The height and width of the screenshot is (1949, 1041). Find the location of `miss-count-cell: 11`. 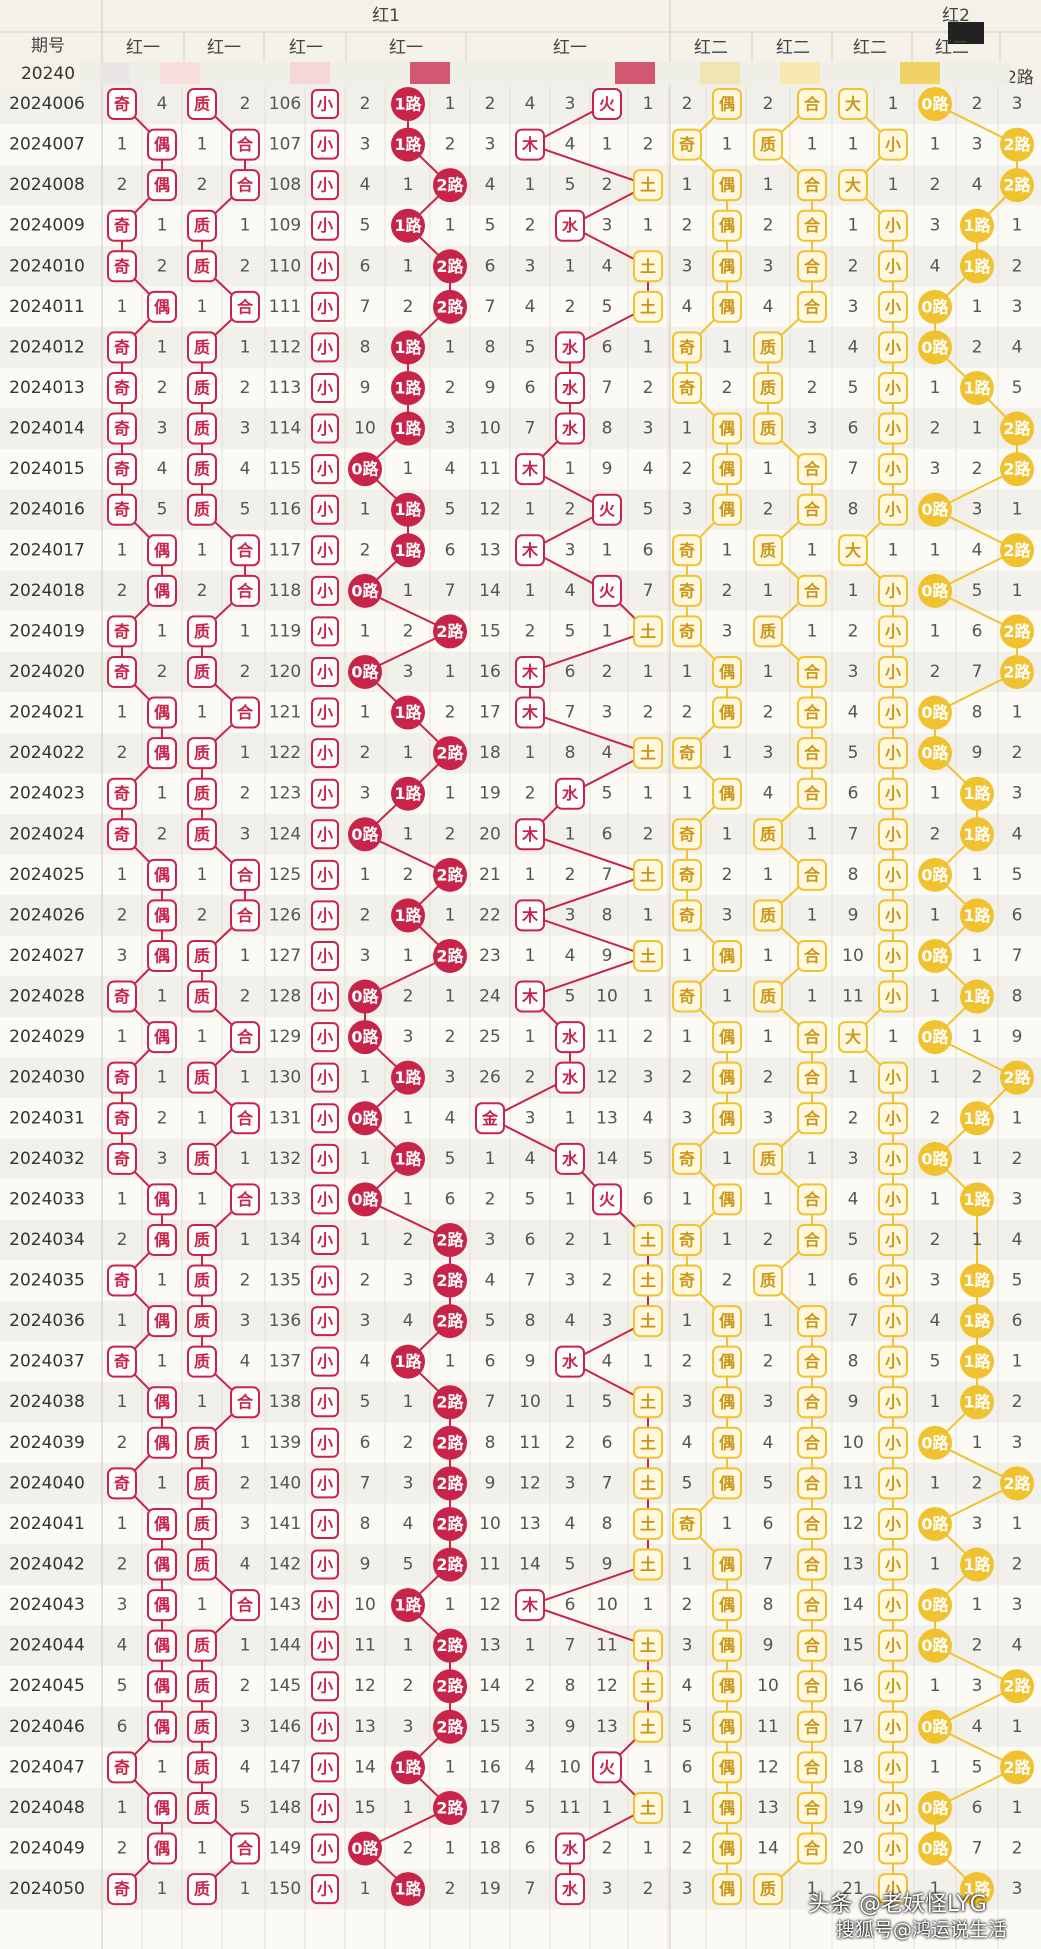

miss-count-cell: 11 is located at coordinates (365, 1646).